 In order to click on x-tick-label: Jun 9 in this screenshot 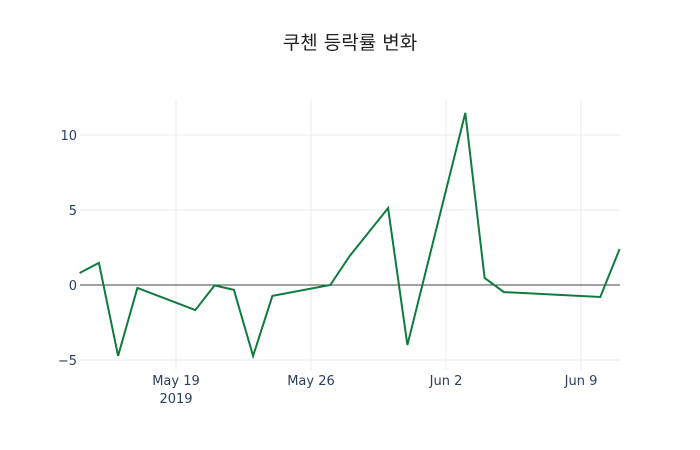, I will do `click(581, 381)`.